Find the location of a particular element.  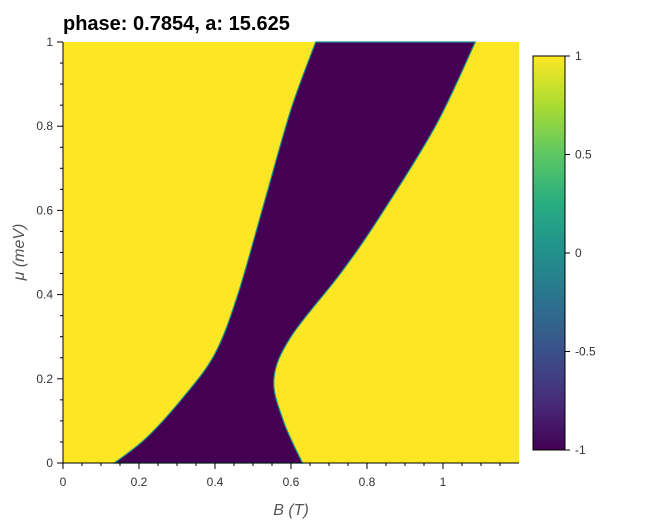

colorbar: 1 0.5 0 -0.5 -1 is located at coordinates (564, 253).